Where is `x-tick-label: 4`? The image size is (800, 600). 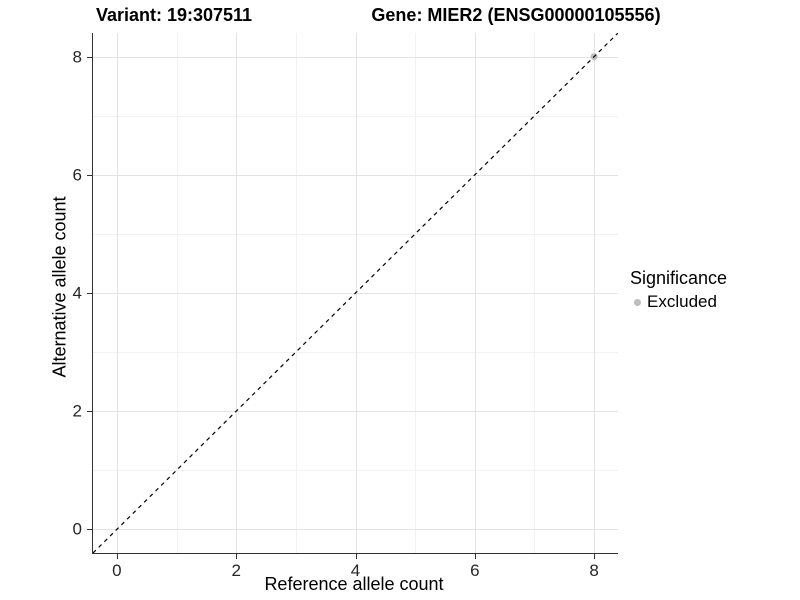
x-tick-label: 4 is located at coordinates (355, 570).